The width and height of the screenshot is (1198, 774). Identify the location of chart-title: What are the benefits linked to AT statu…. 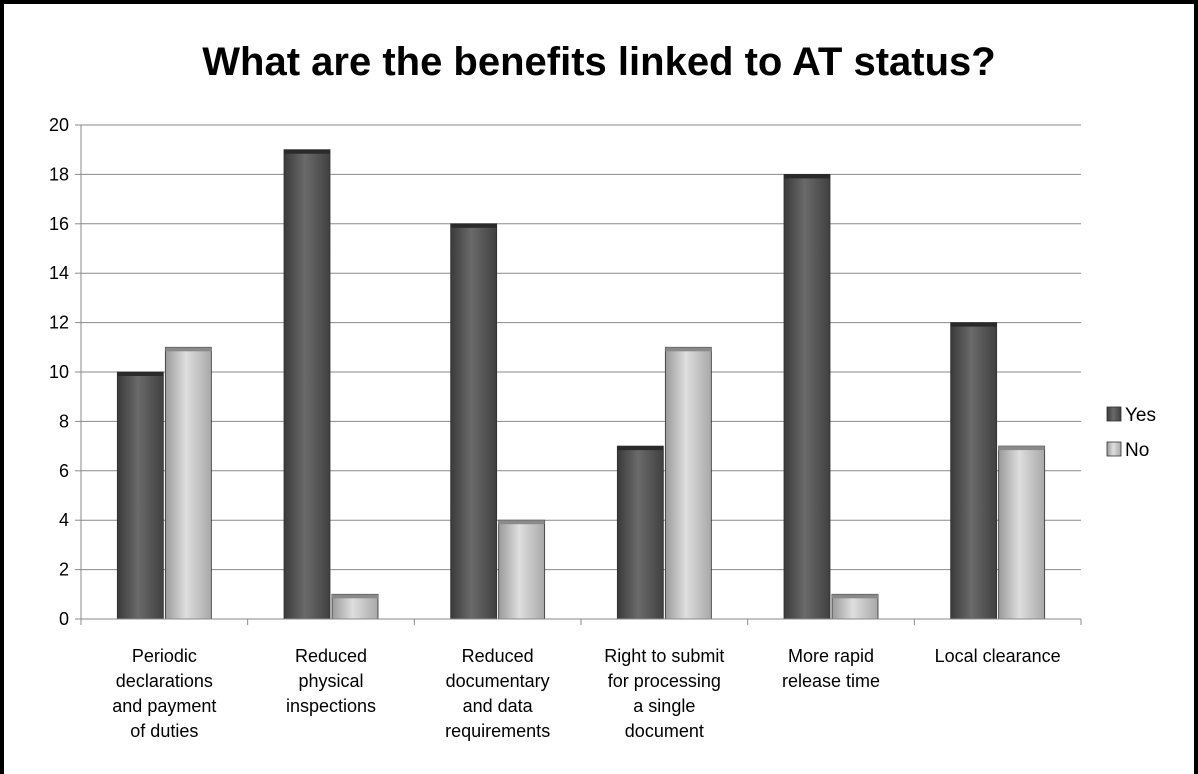
(599, 62).